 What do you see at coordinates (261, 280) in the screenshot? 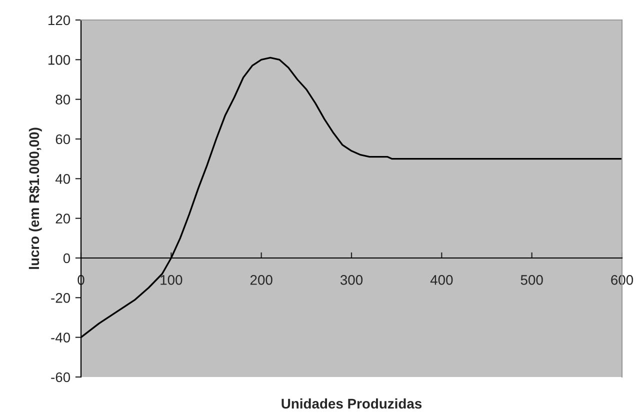
I see `x-tick-label: 200` at bounding box center [261, 280].